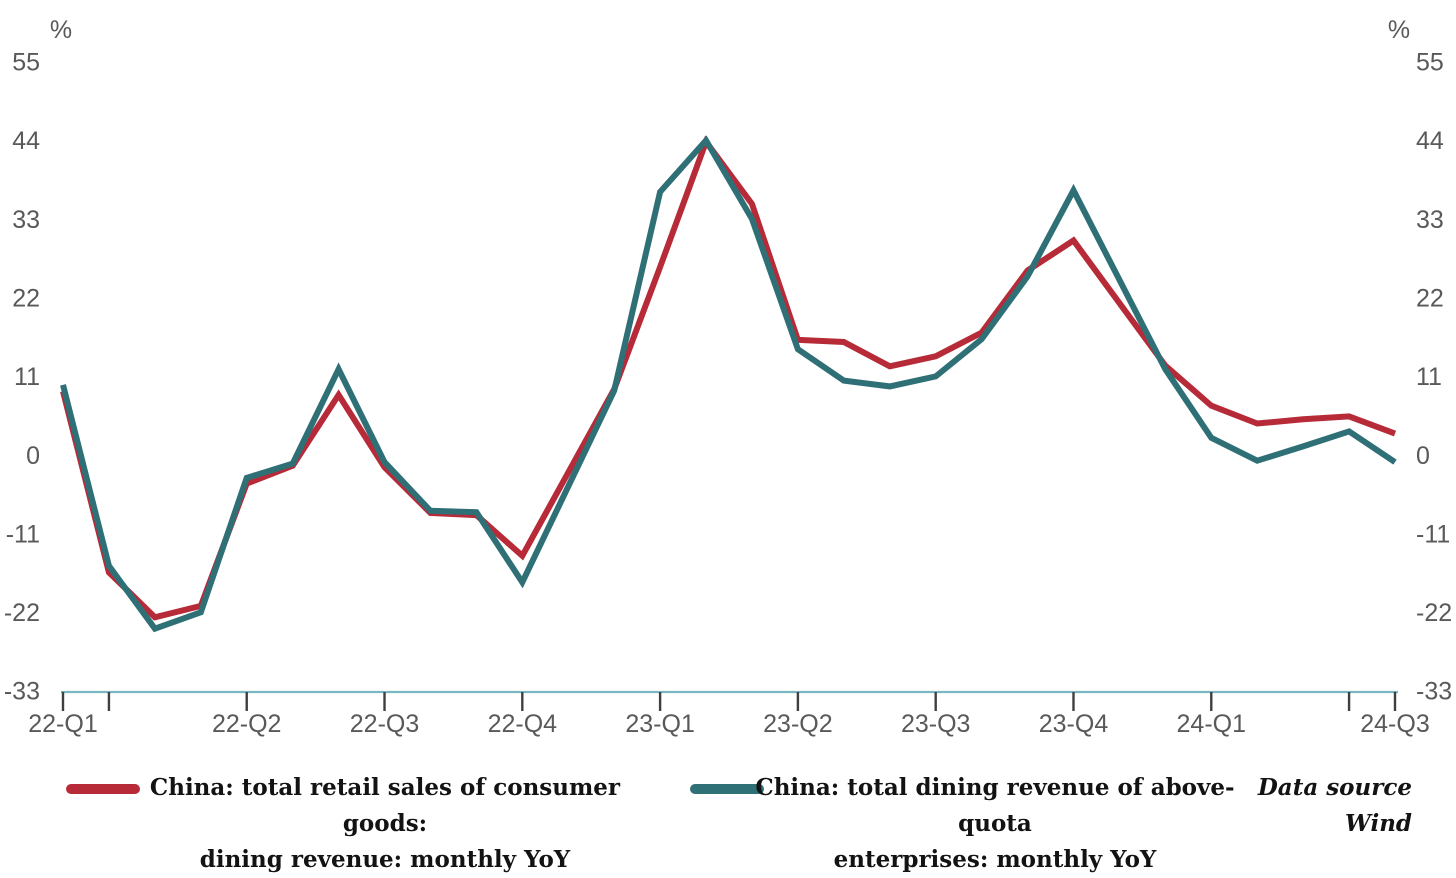  What do you see at coordinates (1334, 787) in the screenshot?
I see `data-source-line1: Data source` at bounding box center [1334, 787].